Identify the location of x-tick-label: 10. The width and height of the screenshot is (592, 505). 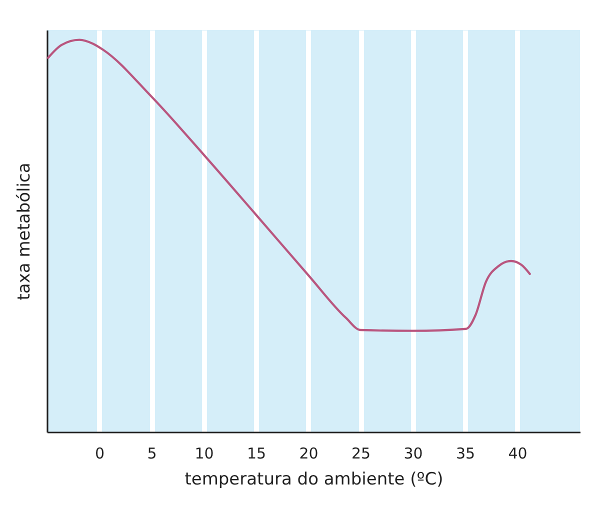
(204, 453).